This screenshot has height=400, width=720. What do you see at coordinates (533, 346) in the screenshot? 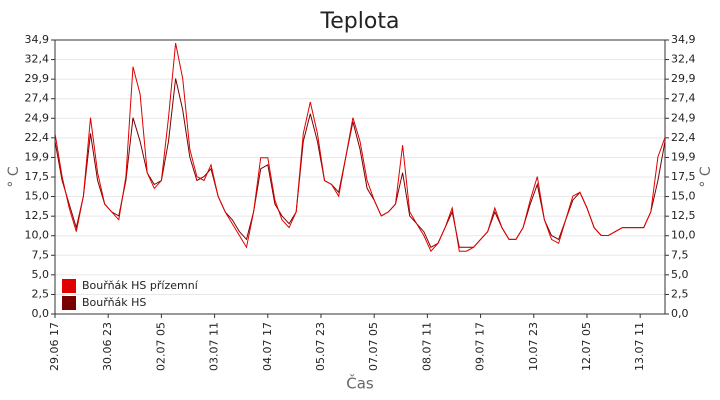
I see `x-tick-label: 10.07 23` at bounding box center [533, 346].